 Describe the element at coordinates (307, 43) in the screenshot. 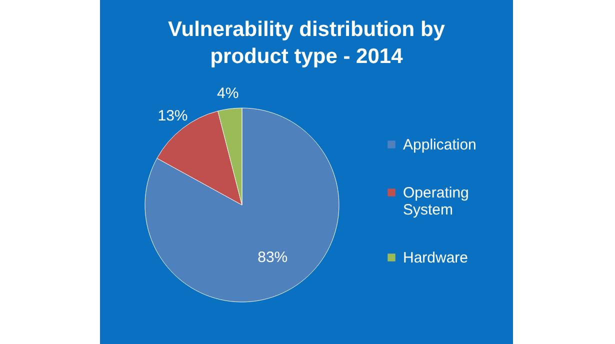

I see `chart-title: Vulnerability distribution by product type - 2014` at that location.